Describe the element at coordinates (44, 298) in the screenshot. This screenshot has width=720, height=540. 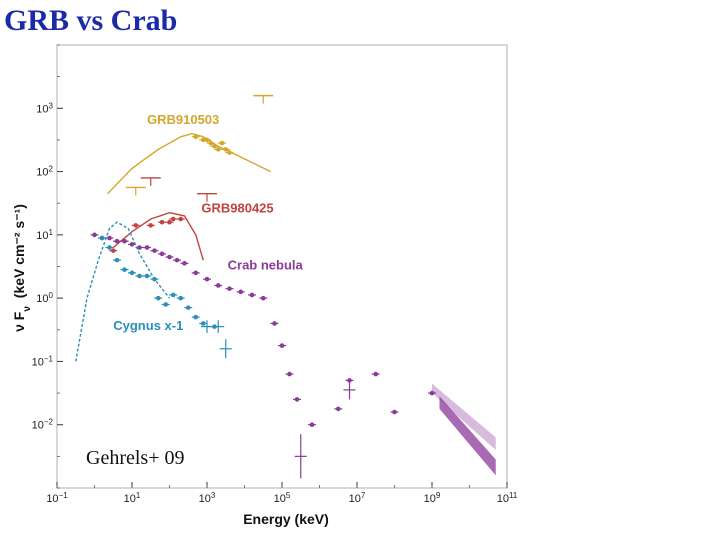
I see `y-tick-label-2: 10⁰` at that location.